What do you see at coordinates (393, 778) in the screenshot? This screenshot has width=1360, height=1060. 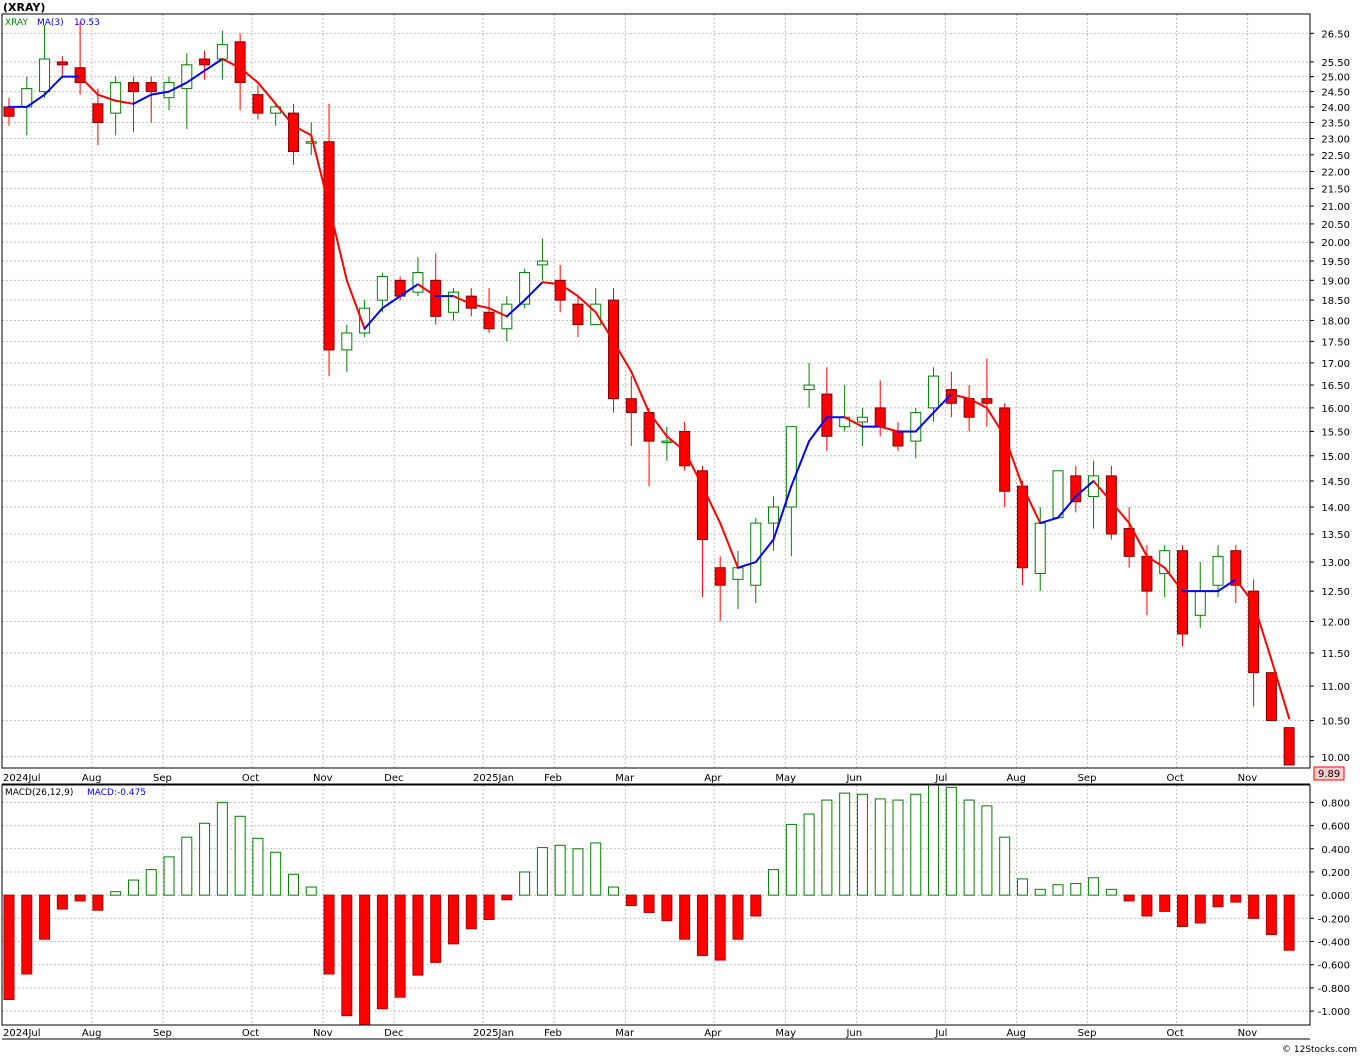 I see `price-x-tick-label: Dec` at bounding box center [393, 778].